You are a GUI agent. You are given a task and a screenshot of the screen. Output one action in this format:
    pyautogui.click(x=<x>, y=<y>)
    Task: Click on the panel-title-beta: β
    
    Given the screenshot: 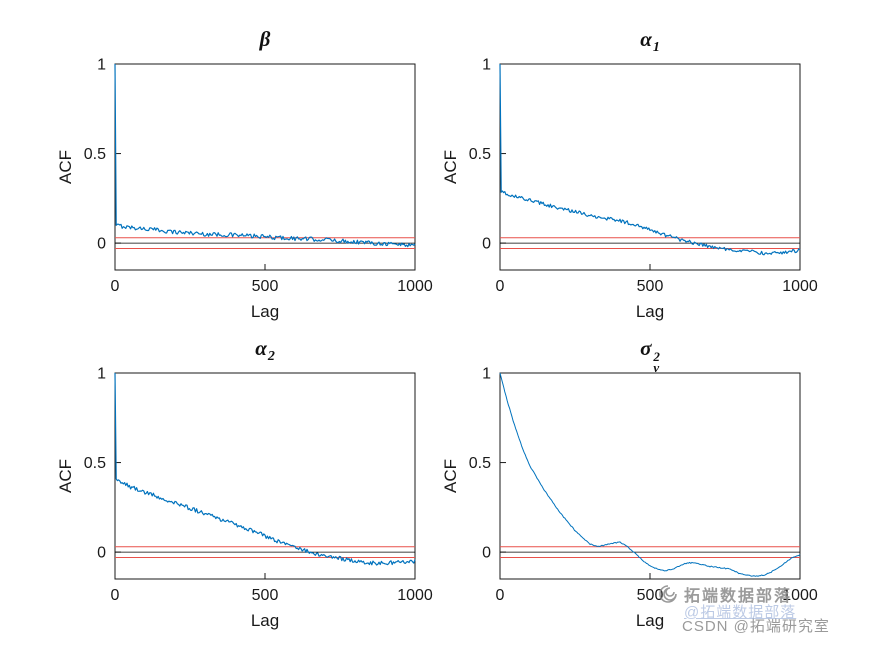 What is the action you would take?
    pyautogui.click(x=265, y=39)
    